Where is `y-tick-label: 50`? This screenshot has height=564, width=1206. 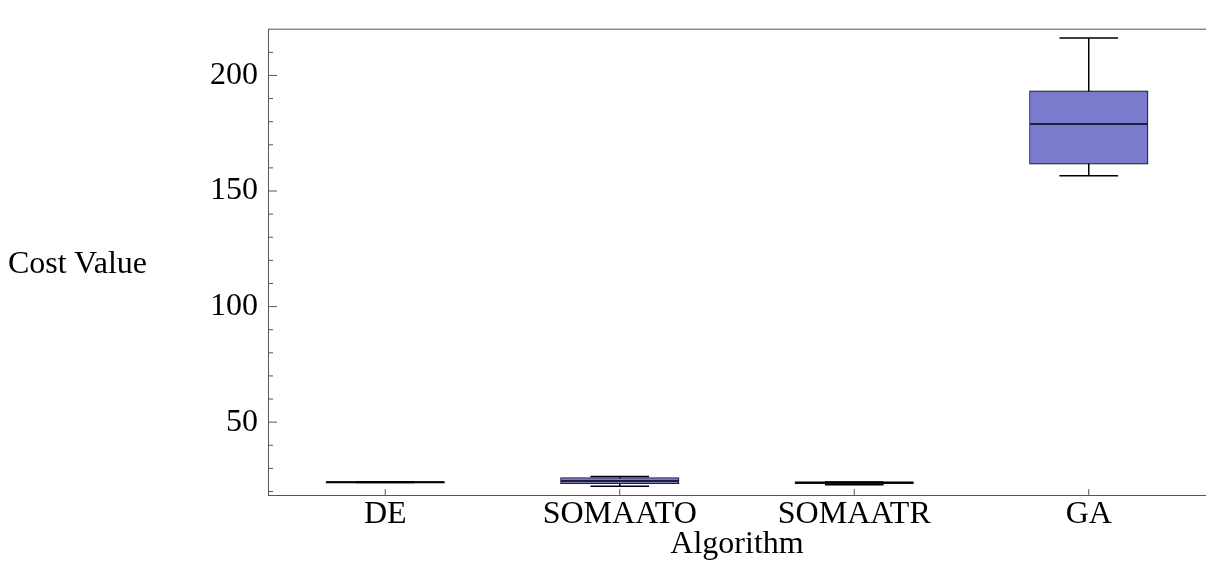 y-tick-label: 50 is located at coordinates (242, 419).